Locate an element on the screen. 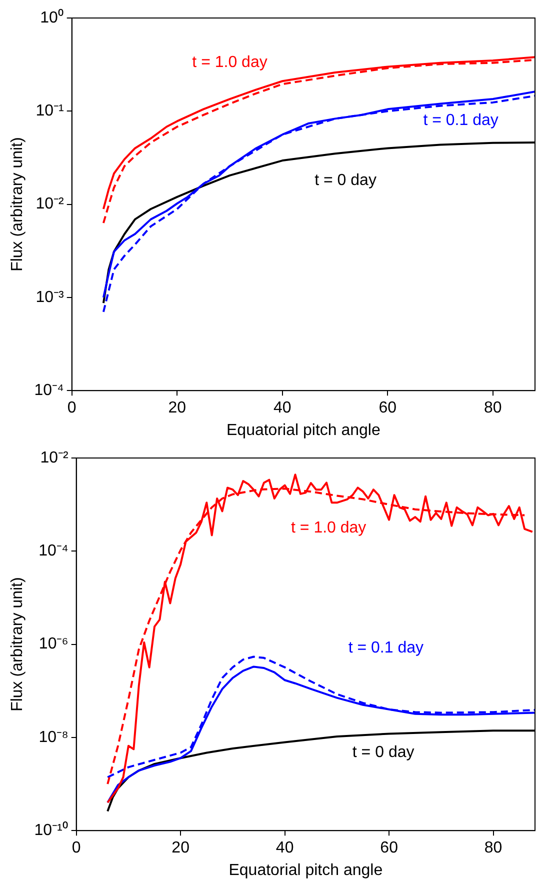 This screenshot has width=539, height=881. y-tick-label: 10⁻¹ is located at coordinates (50, 111).